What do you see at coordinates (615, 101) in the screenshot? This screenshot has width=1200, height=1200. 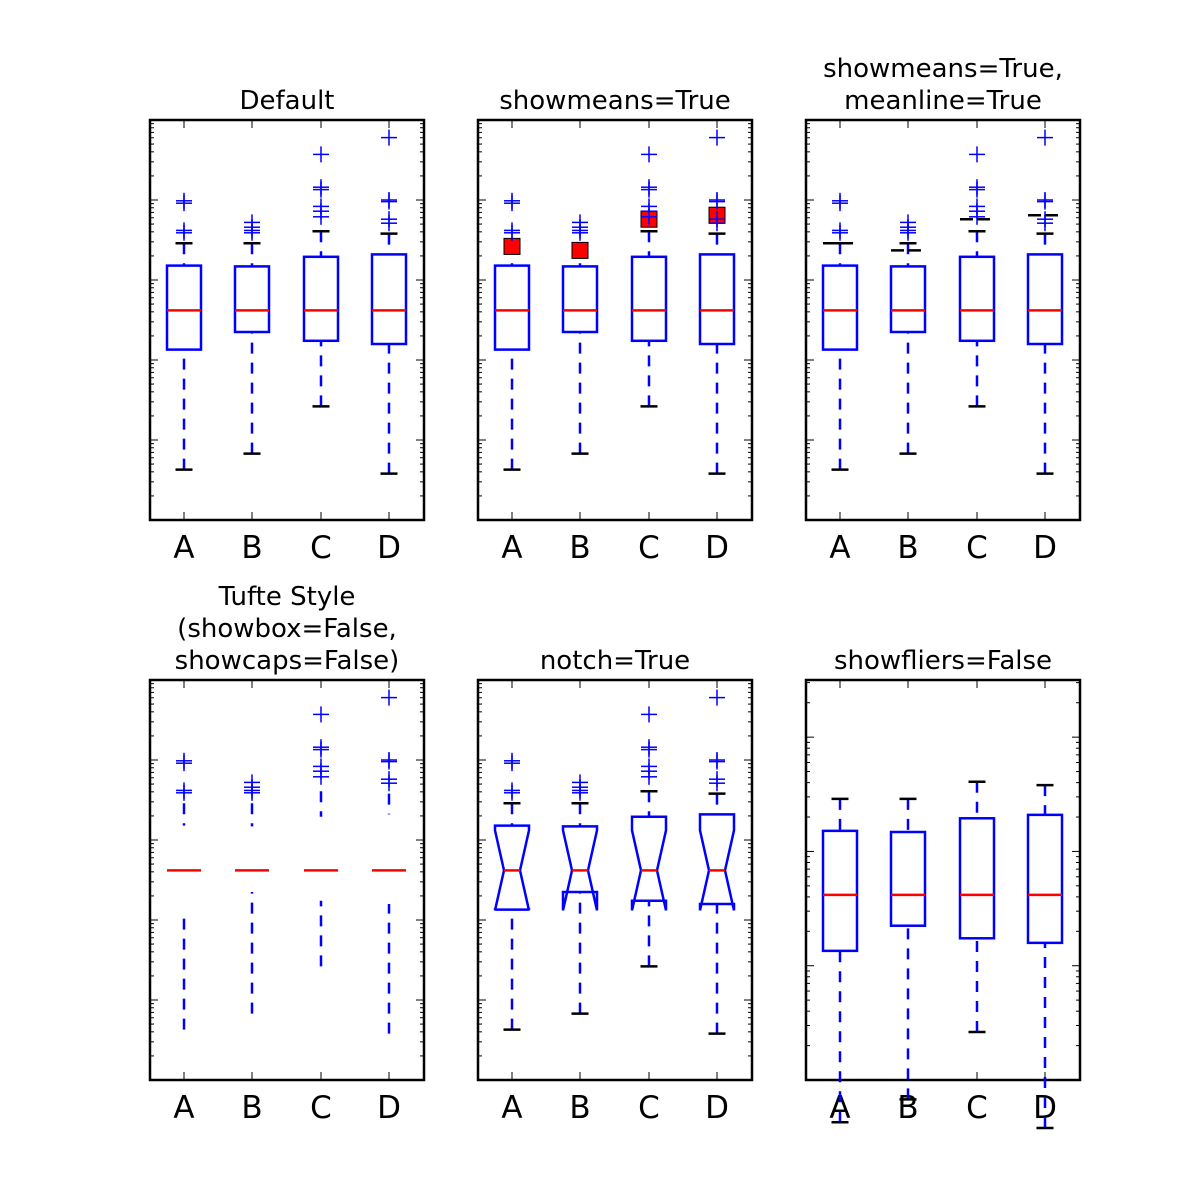 I see `panel-title-line: showmeans=True` at bounding box center [615, 101].